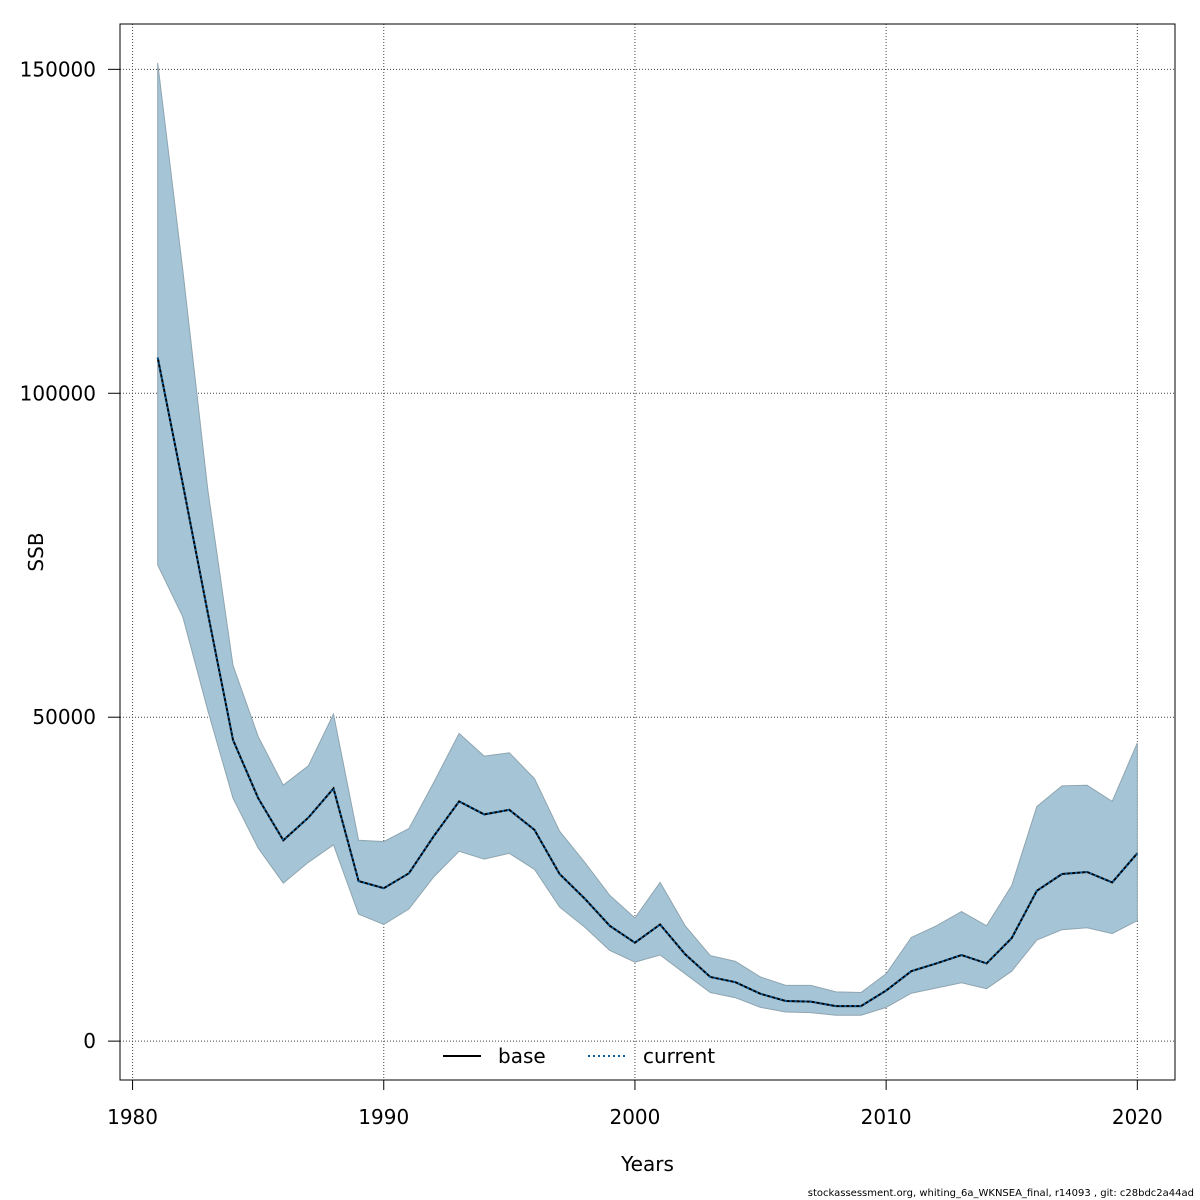 The image size is (1200, 1200). What do you see at coordinates (89, 1041) in the screenshot?
I see `y-tick-label-0: 0` at bounding box center [89, 1041].